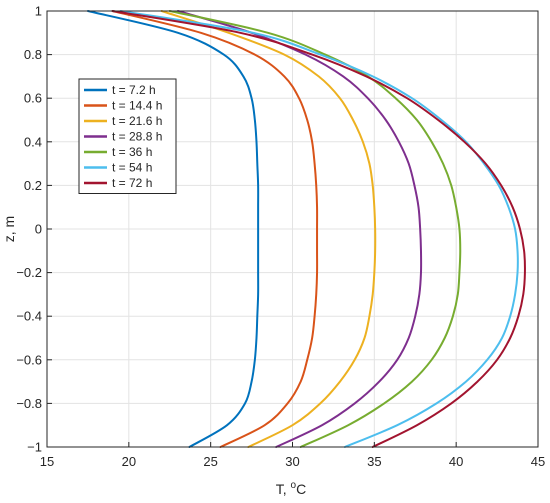 This screenshot has height=503, width=550. What do you see at coordinates (38, 11) in the screenshot?
I see `y-tick-label: 1` at bounding box center [38, 11].